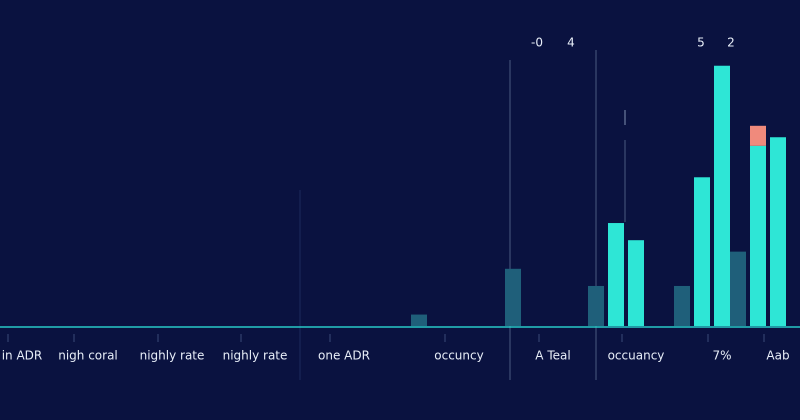 This screenshot has width=800, height=420. What do you see at coordinates (537, 43) in the screenshot?
I see `annotation: -0` at bounding box center [537, 43].